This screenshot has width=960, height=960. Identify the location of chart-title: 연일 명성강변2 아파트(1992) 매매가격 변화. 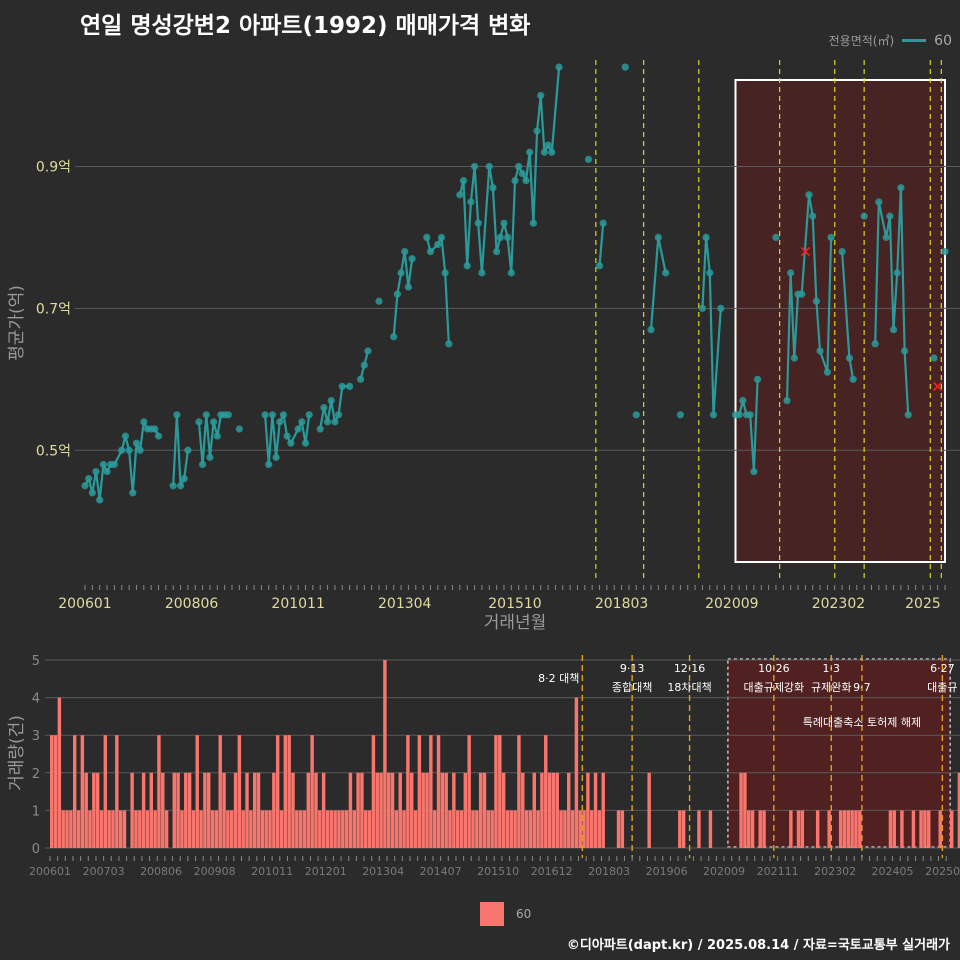
(305, 26).